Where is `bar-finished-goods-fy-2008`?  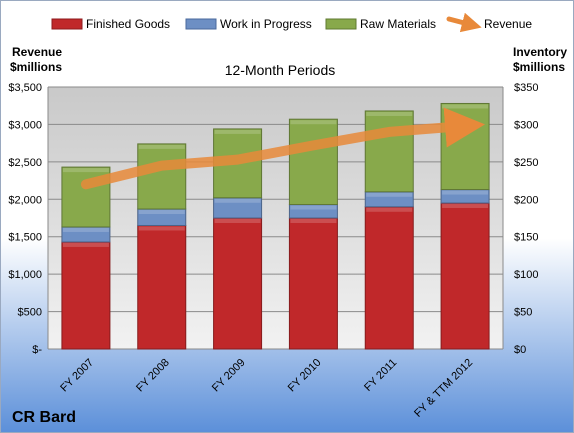 bar-finished-goods-fy-2008 is located at coordinates (162, 287).